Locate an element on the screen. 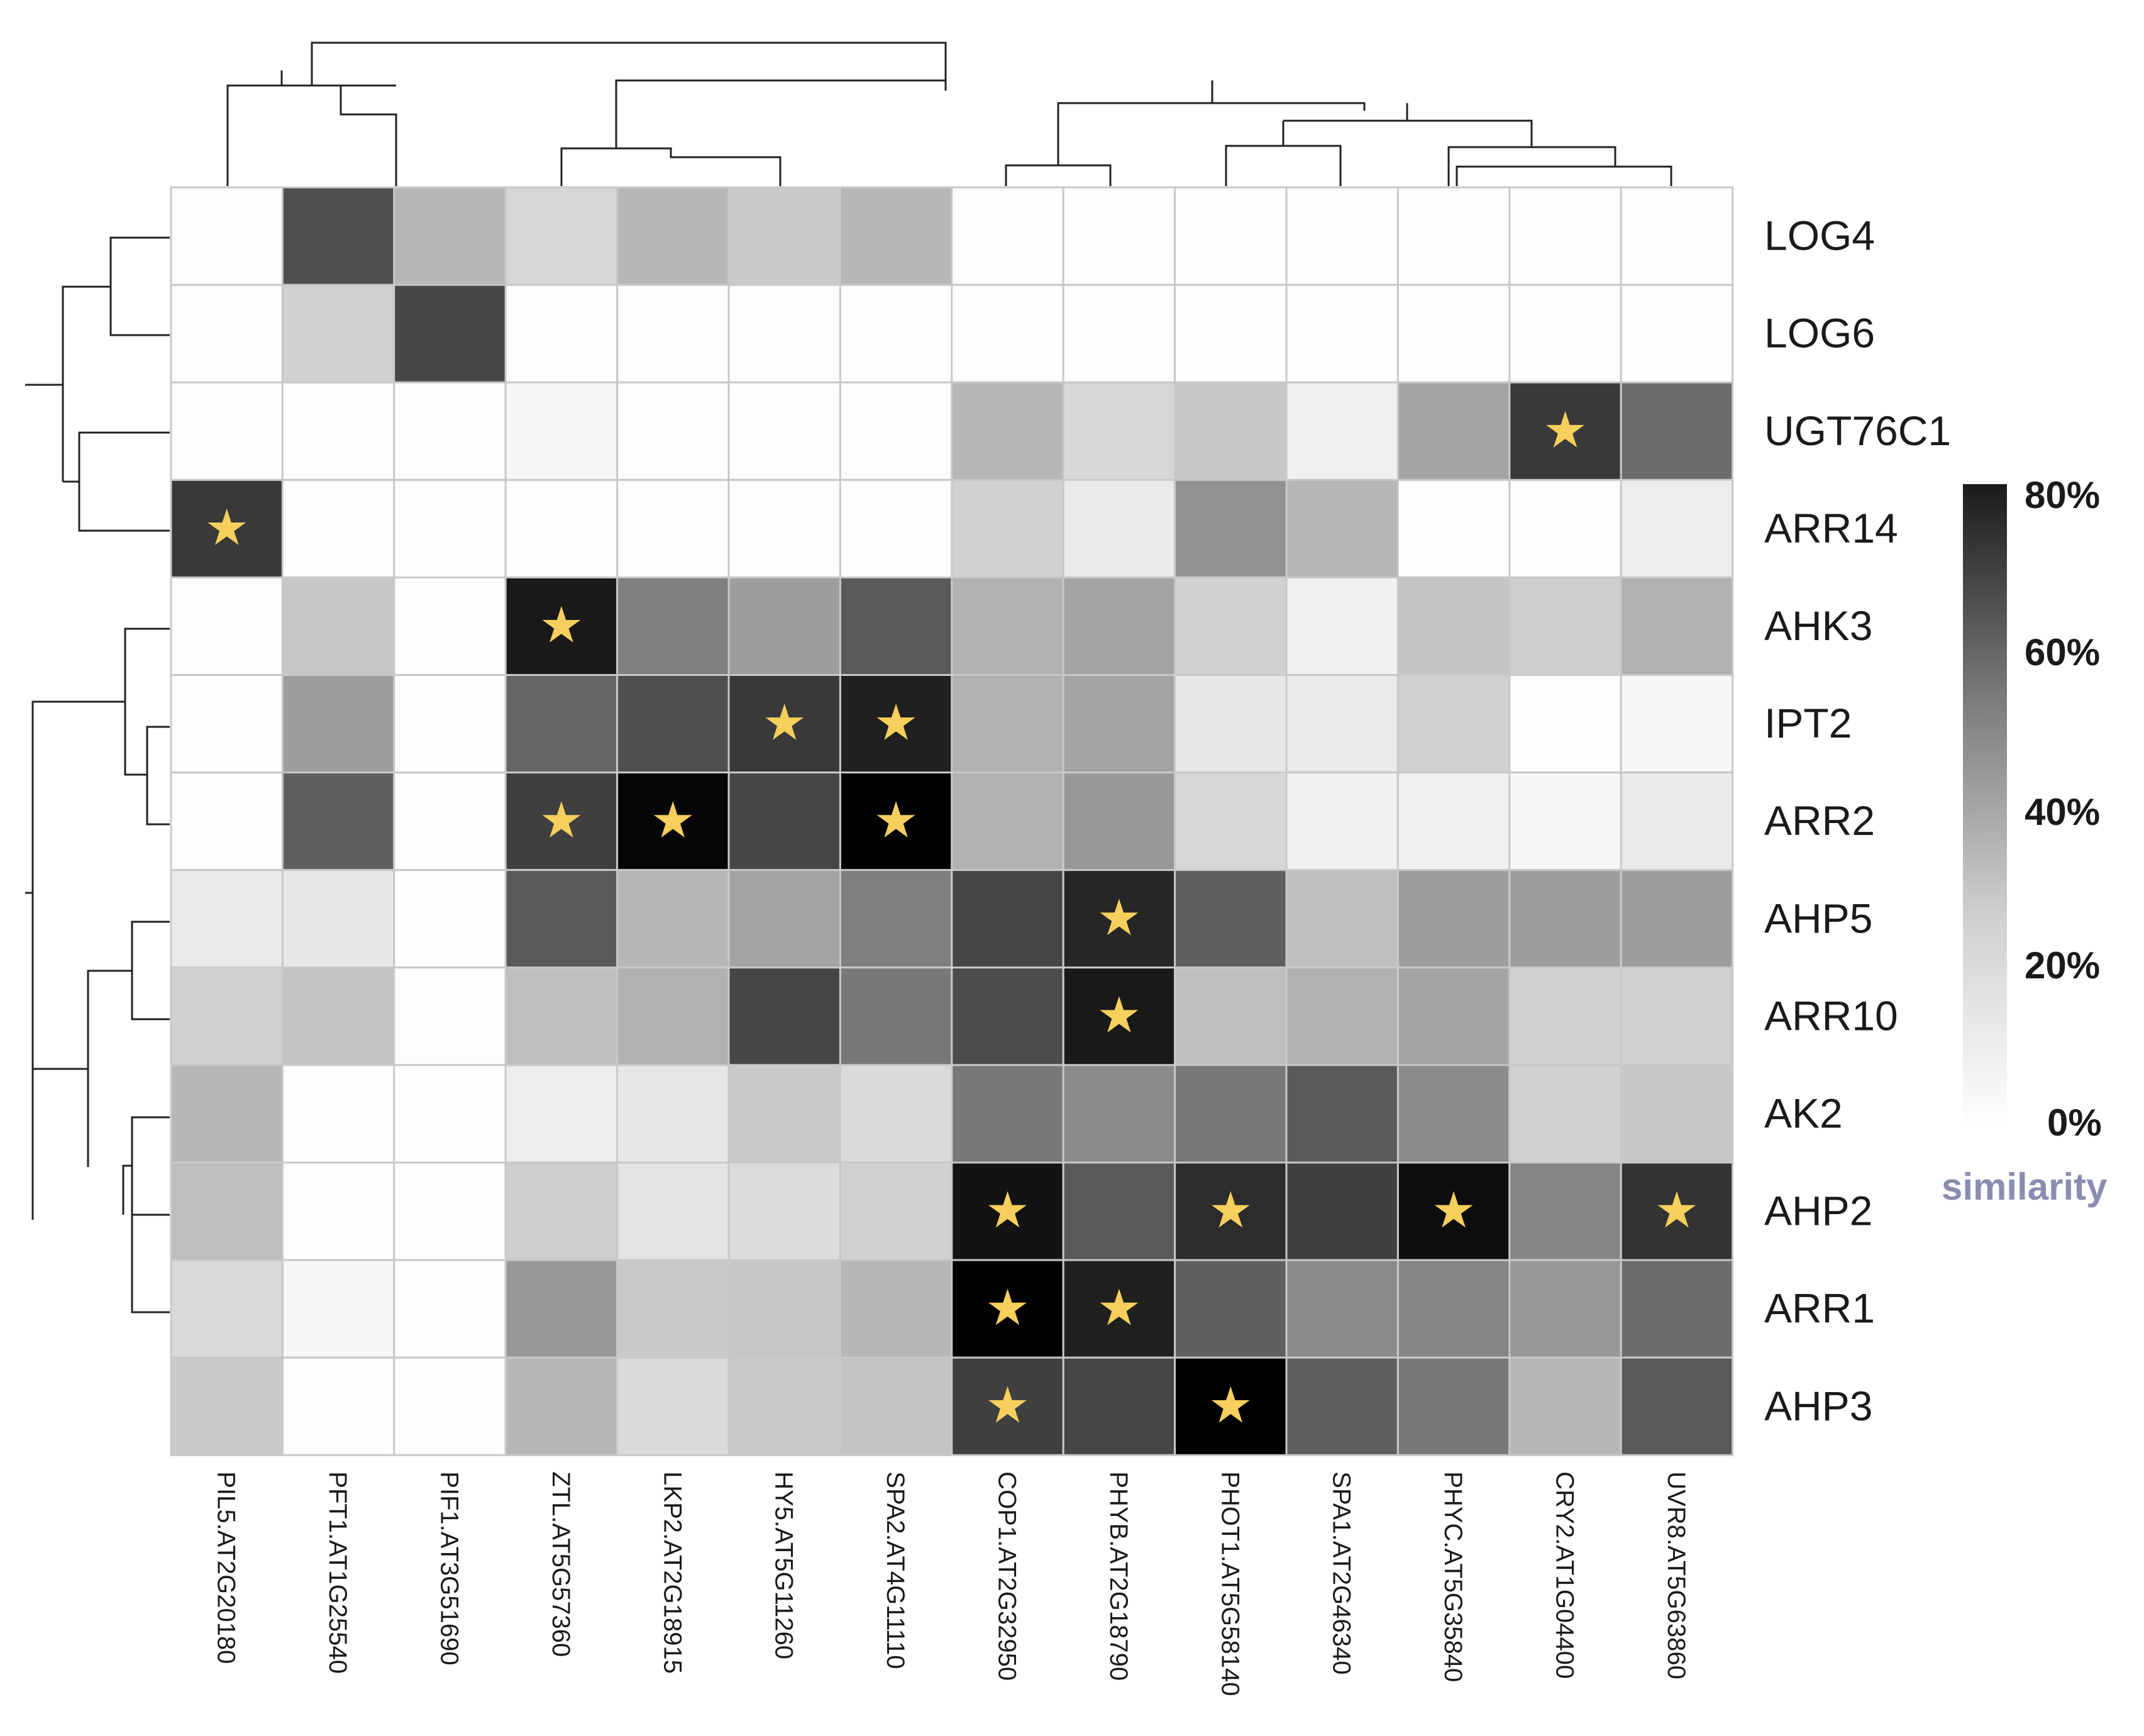 The height and width of the screenshot is (1736, 2144). row-label: ARR10 is located at coordinates (1831, 1015).